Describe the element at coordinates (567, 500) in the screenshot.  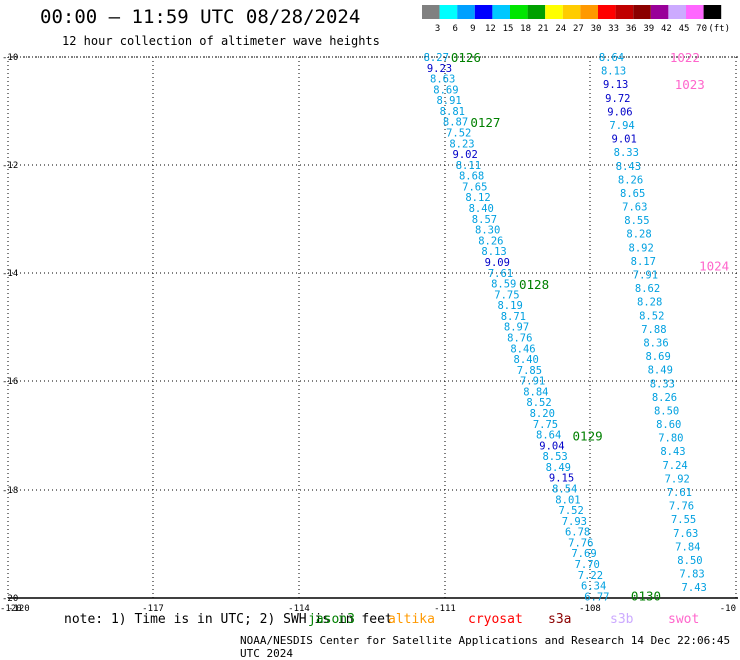
I see `wave-height-label: 8.01` at that location.